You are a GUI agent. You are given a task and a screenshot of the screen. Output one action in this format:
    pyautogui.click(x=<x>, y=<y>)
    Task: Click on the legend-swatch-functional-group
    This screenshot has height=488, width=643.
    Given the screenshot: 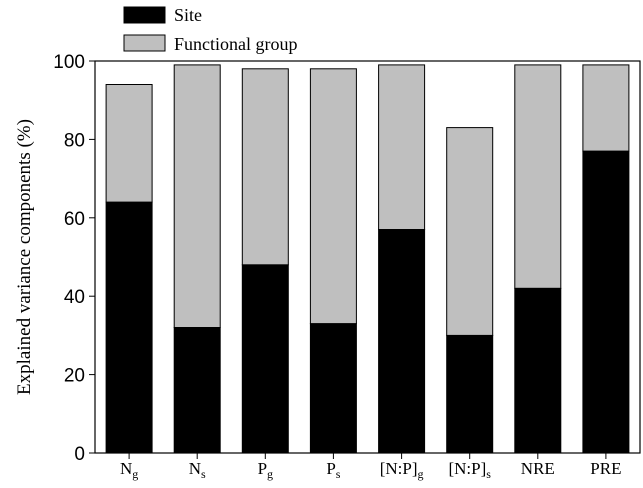 What is the action you would take?
    pyautogui.click(x=144, y=43)
    